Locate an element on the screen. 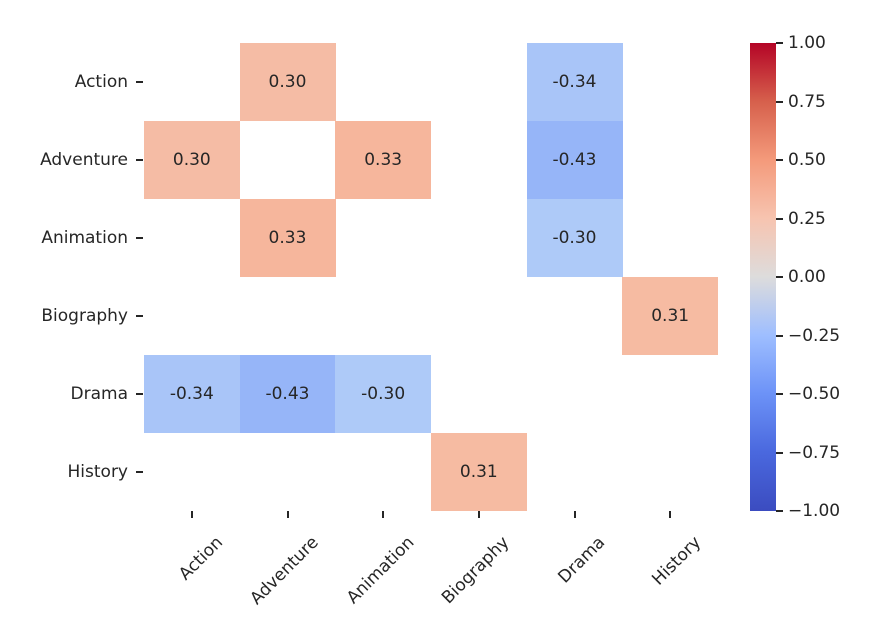 This screenshot has height=637, width=872. y-tick-label: Biography is located at coordinates (84, 316).